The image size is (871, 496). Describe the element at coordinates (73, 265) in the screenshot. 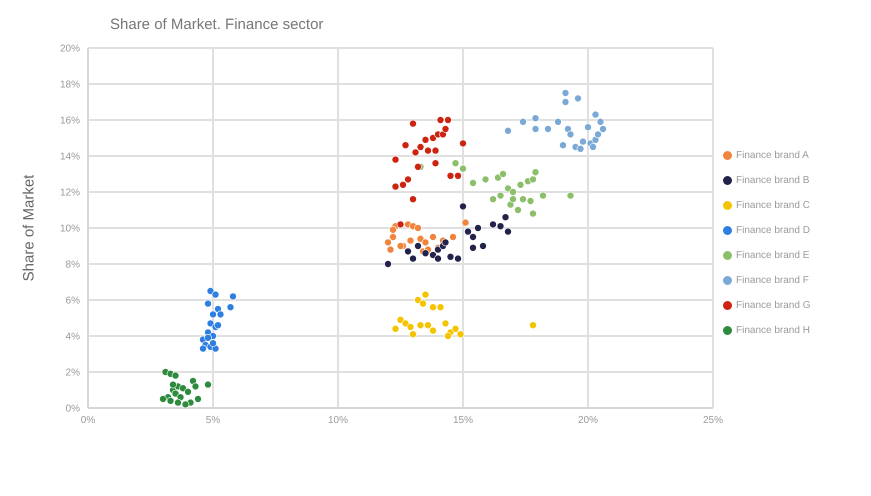

I see `y-tick-label: 8%` at that location.